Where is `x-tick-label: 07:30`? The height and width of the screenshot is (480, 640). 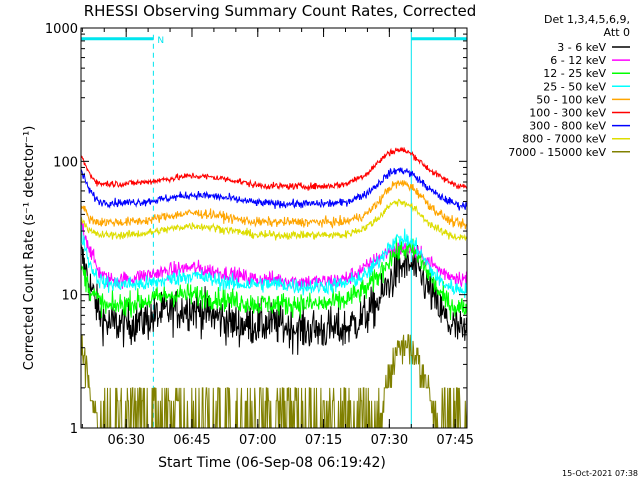
x-tick-label: 07:30 is located at coordinates (389, 440).